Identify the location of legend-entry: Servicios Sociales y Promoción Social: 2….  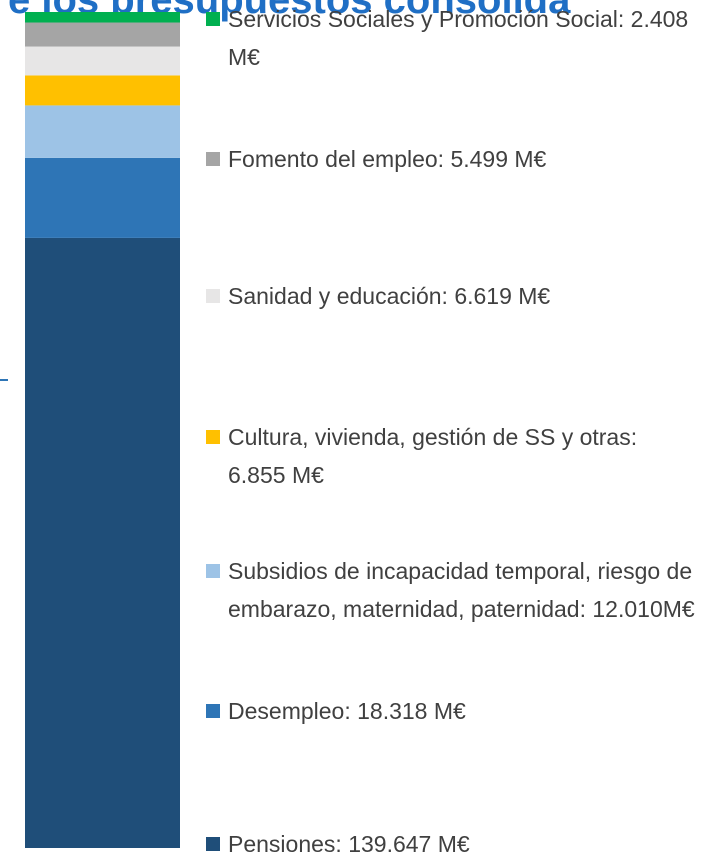
(451, 38).